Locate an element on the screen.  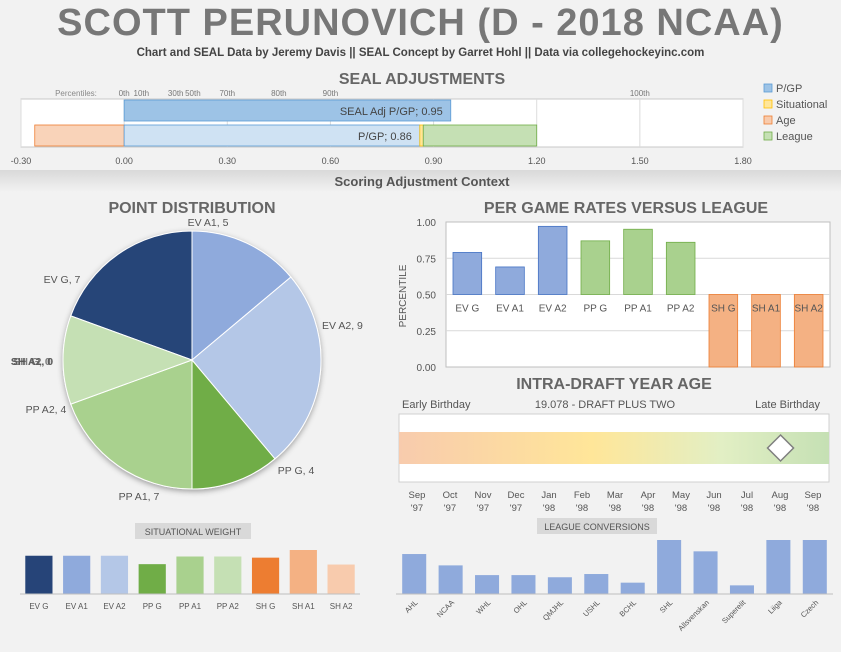
age-month-label: Mar is located at coordinates (615, 495).